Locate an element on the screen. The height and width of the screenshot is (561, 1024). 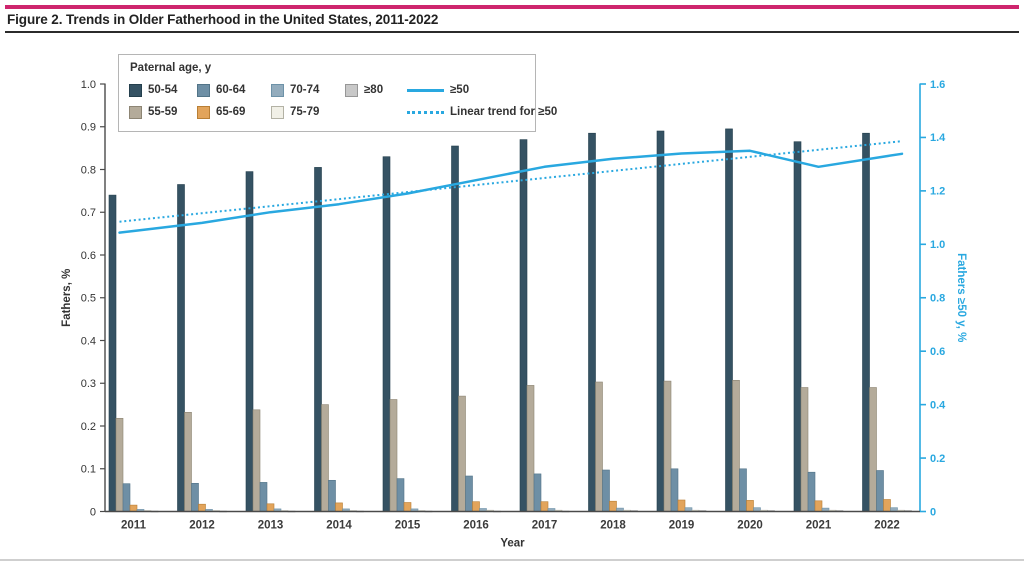
left-tick-label: 0.8 is located at coordinates (88, 170).